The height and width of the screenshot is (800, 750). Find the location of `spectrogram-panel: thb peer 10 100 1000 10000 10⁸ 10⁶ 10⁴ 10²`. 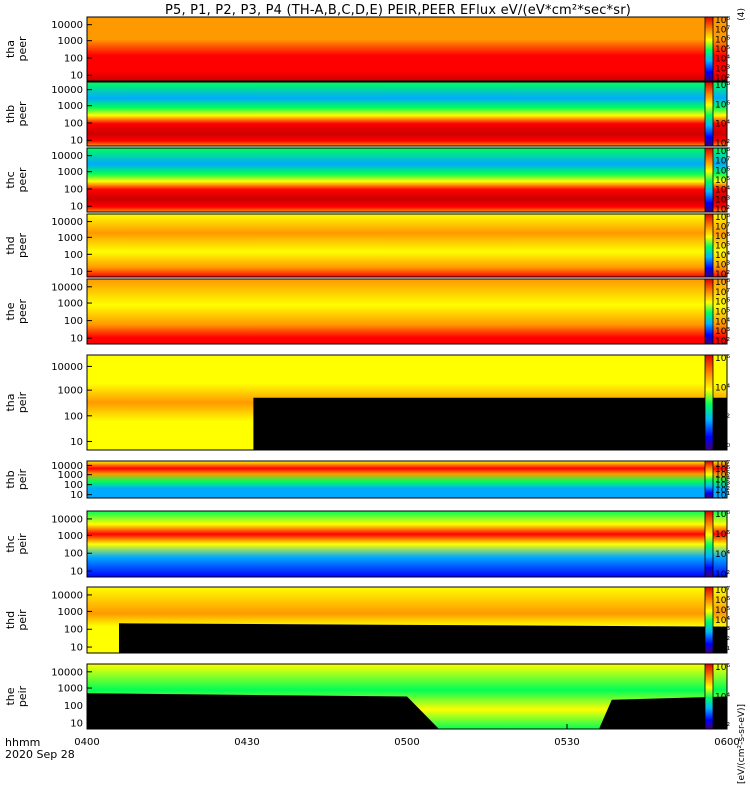

spectrogram-panel: thb peer 10 100 1000 10000 10⁸ 10⁶ 10⁴ 10² is located at coordinates (367, 115).